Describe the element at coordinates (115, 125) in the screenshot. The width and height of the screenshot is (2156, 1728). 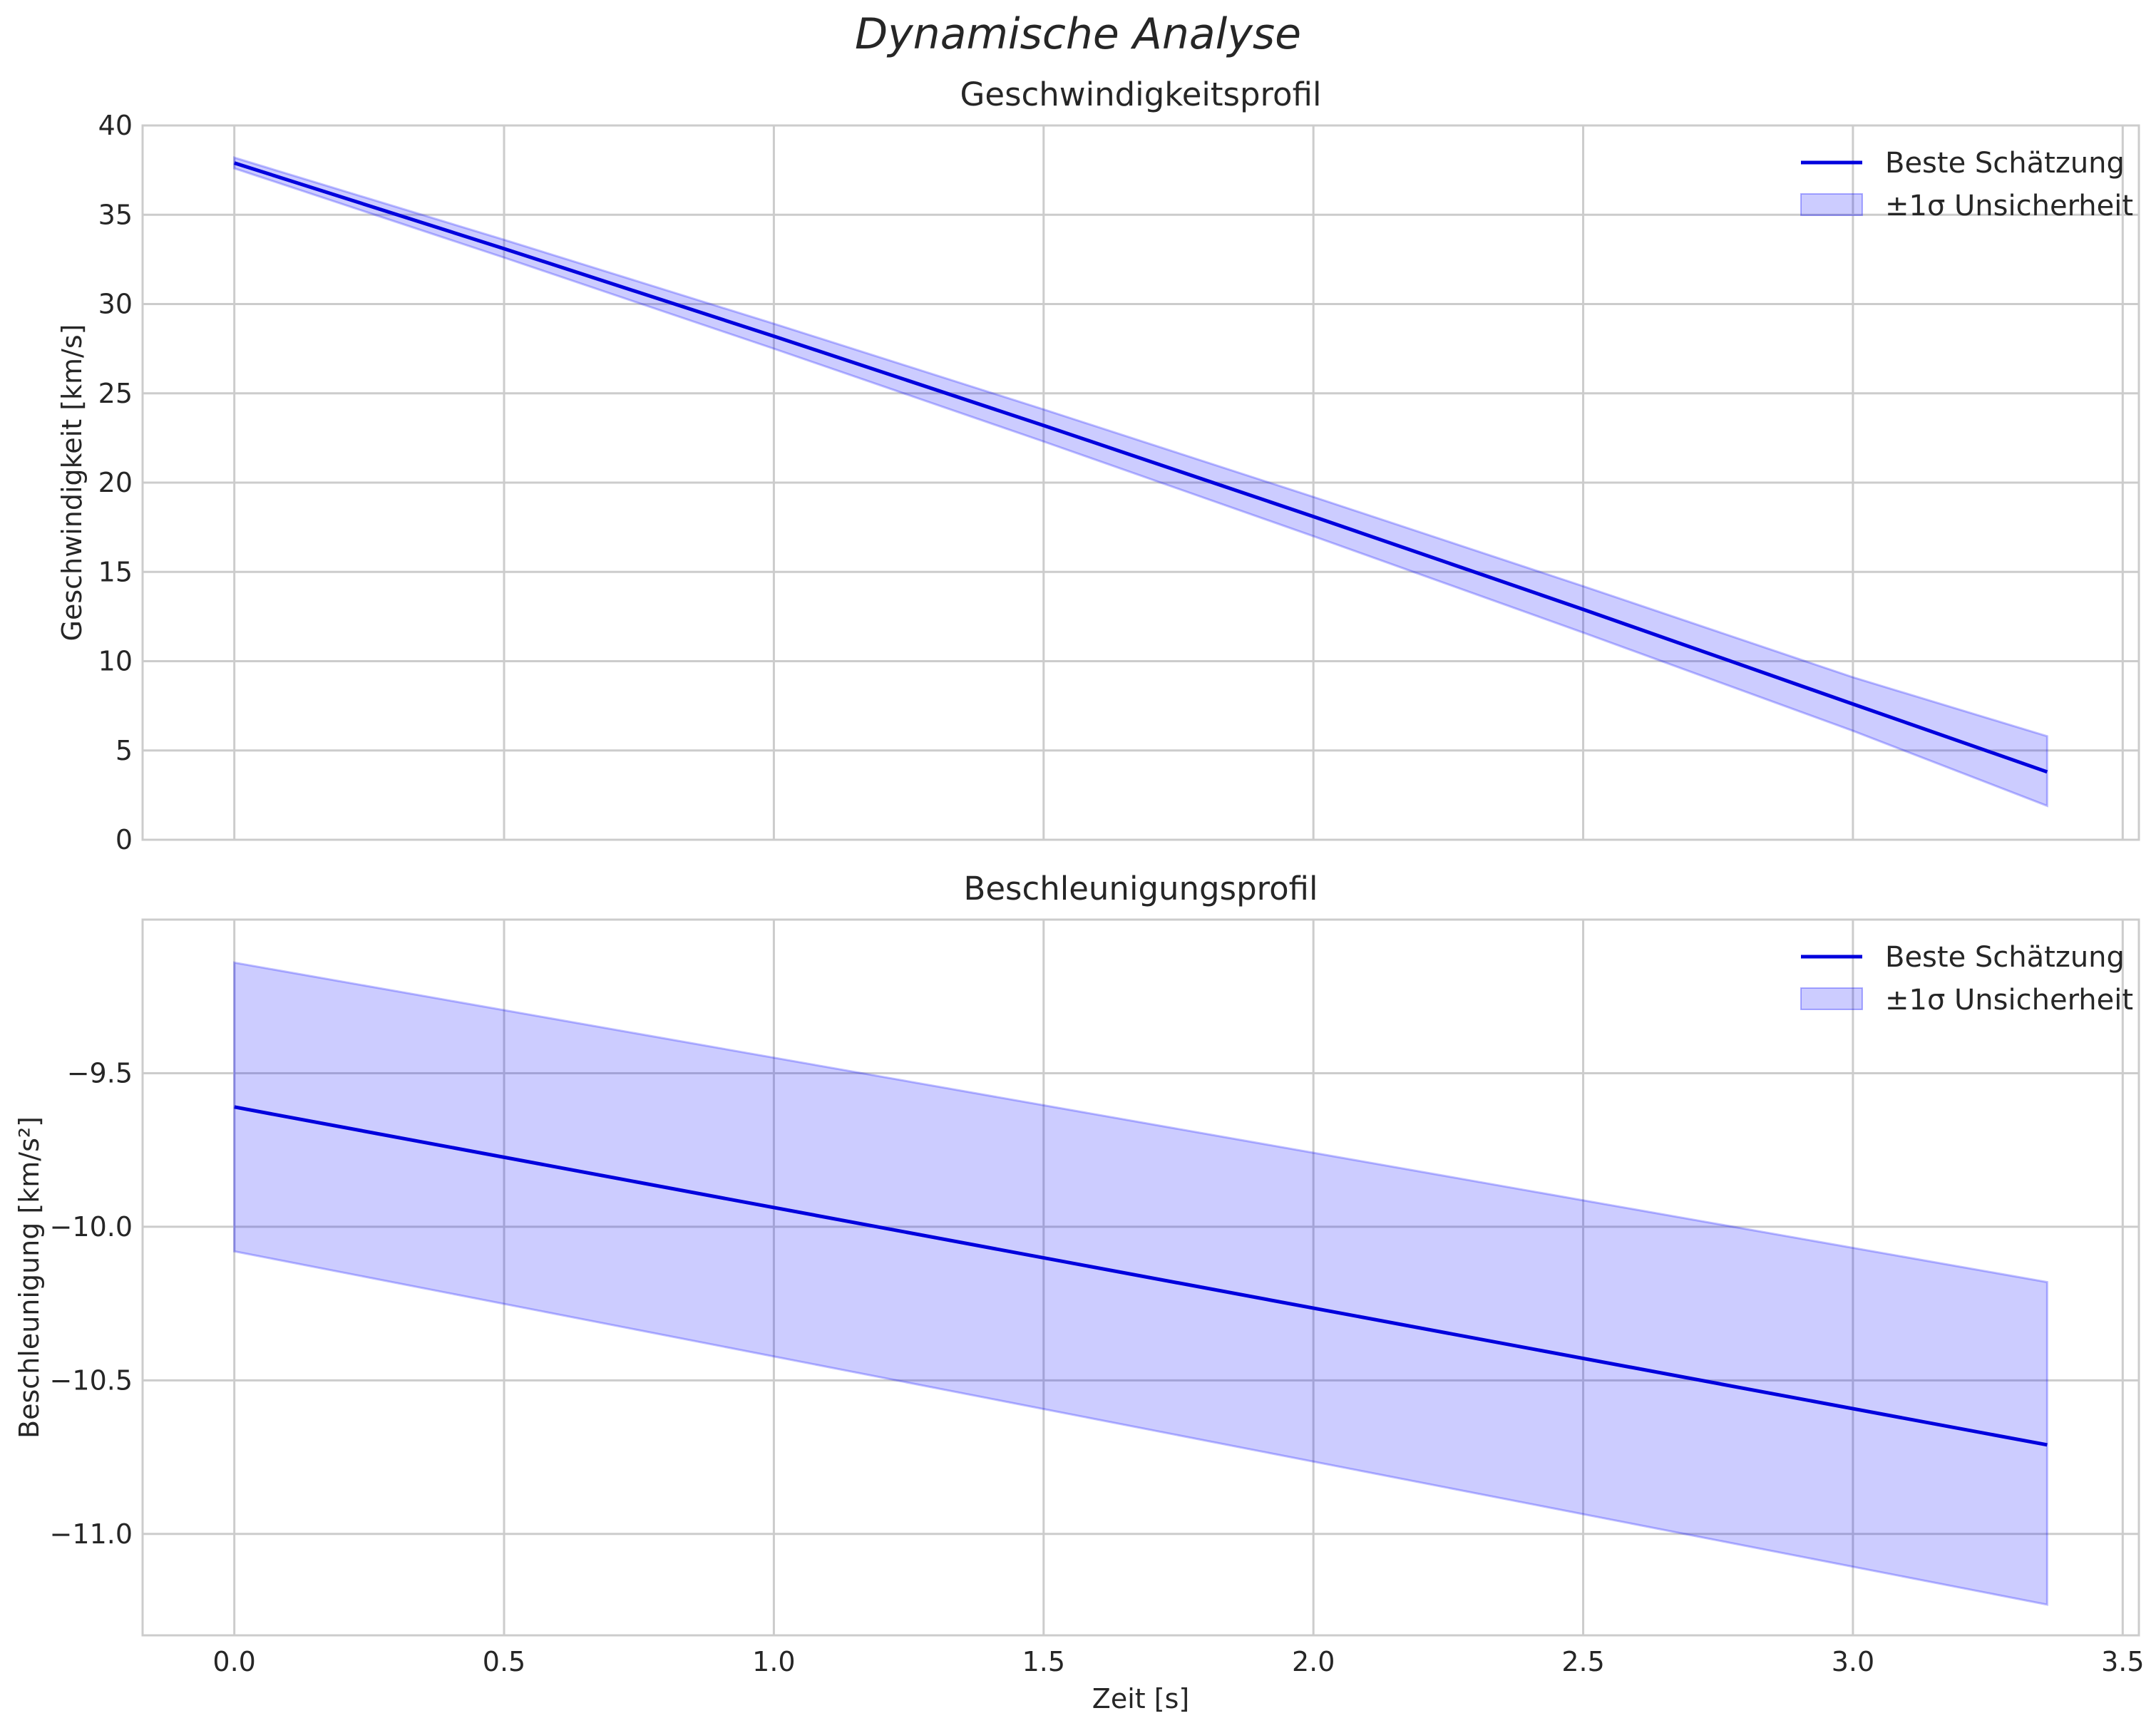
I see `y-tick-label: 40` at that location.